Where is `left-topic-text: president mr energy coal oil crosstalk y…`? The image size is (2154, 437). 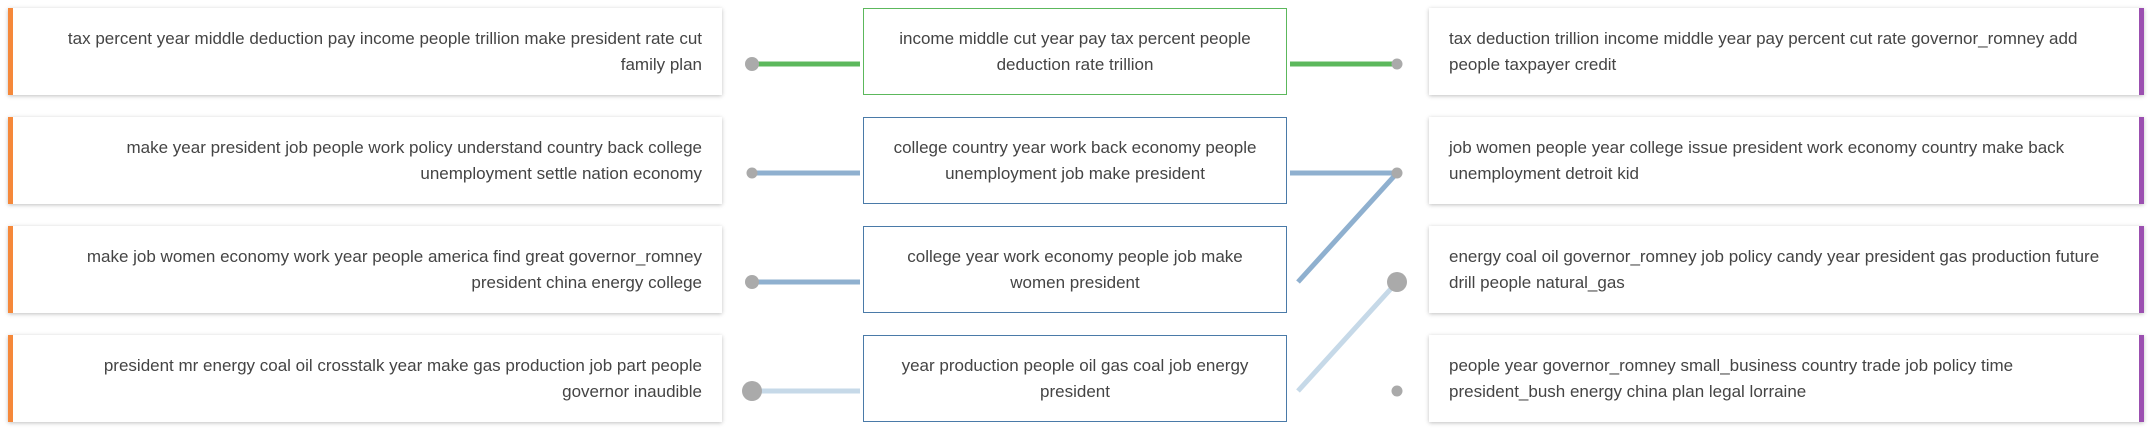 left-topic-text: president mr energy coal oil crosstalk y… is located at coordinates (402, 378).